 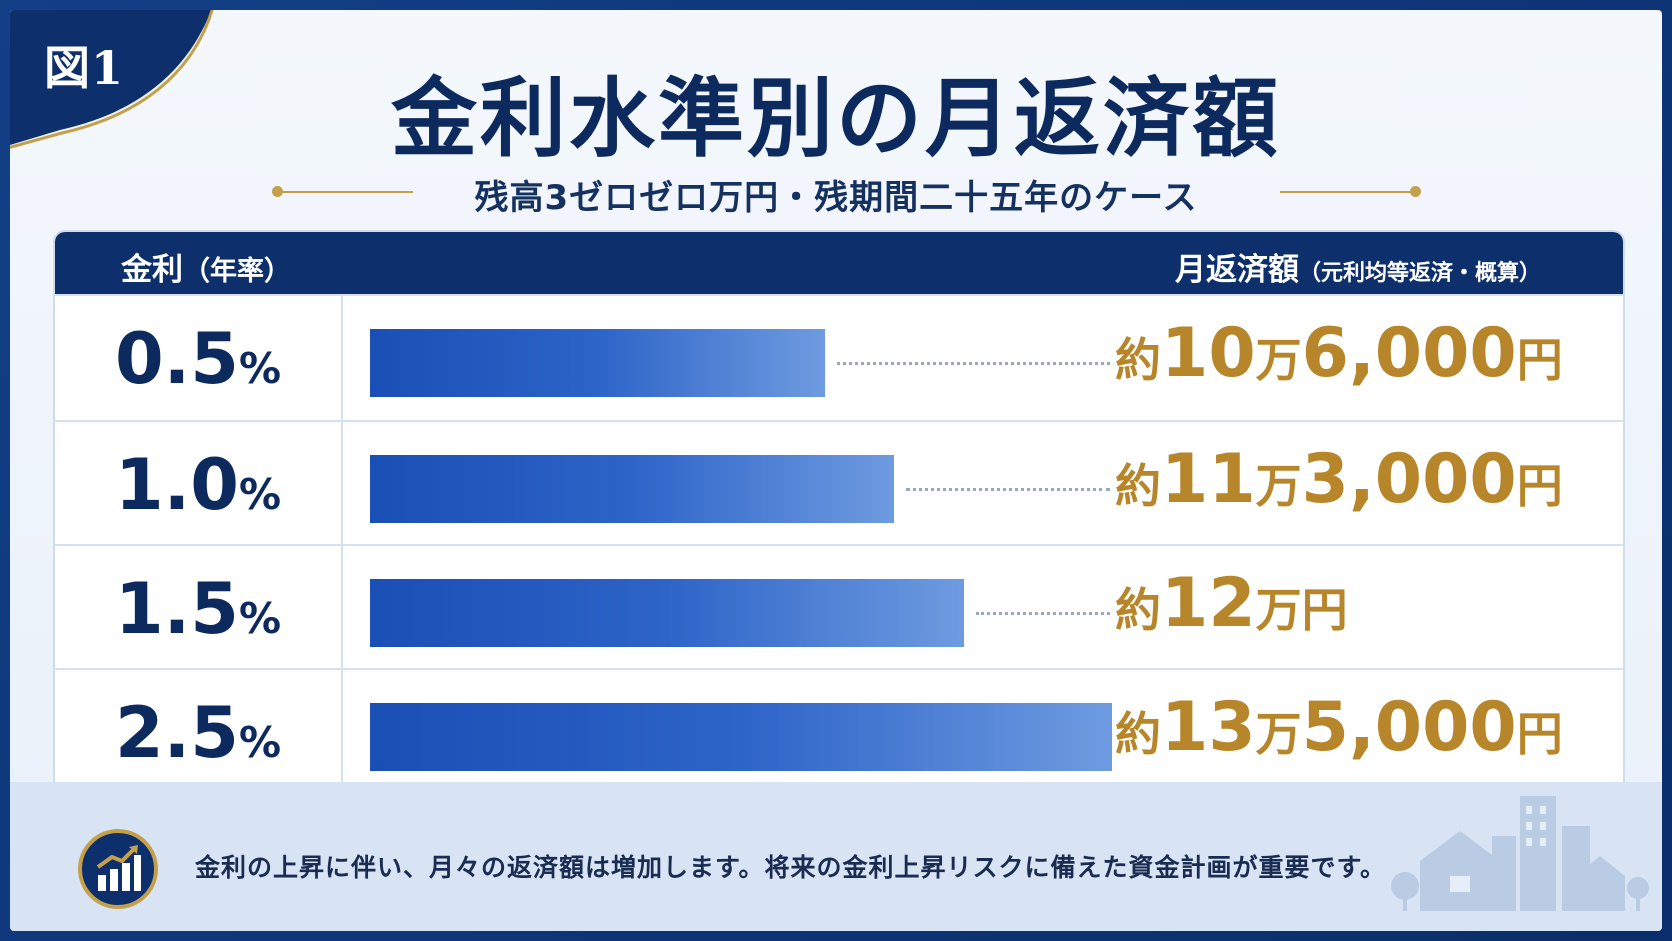 What do you see at coordinates (1409, 479) in the screenshot?
I see `amount-rest: 3,000` at bounding box center [1409, 479].